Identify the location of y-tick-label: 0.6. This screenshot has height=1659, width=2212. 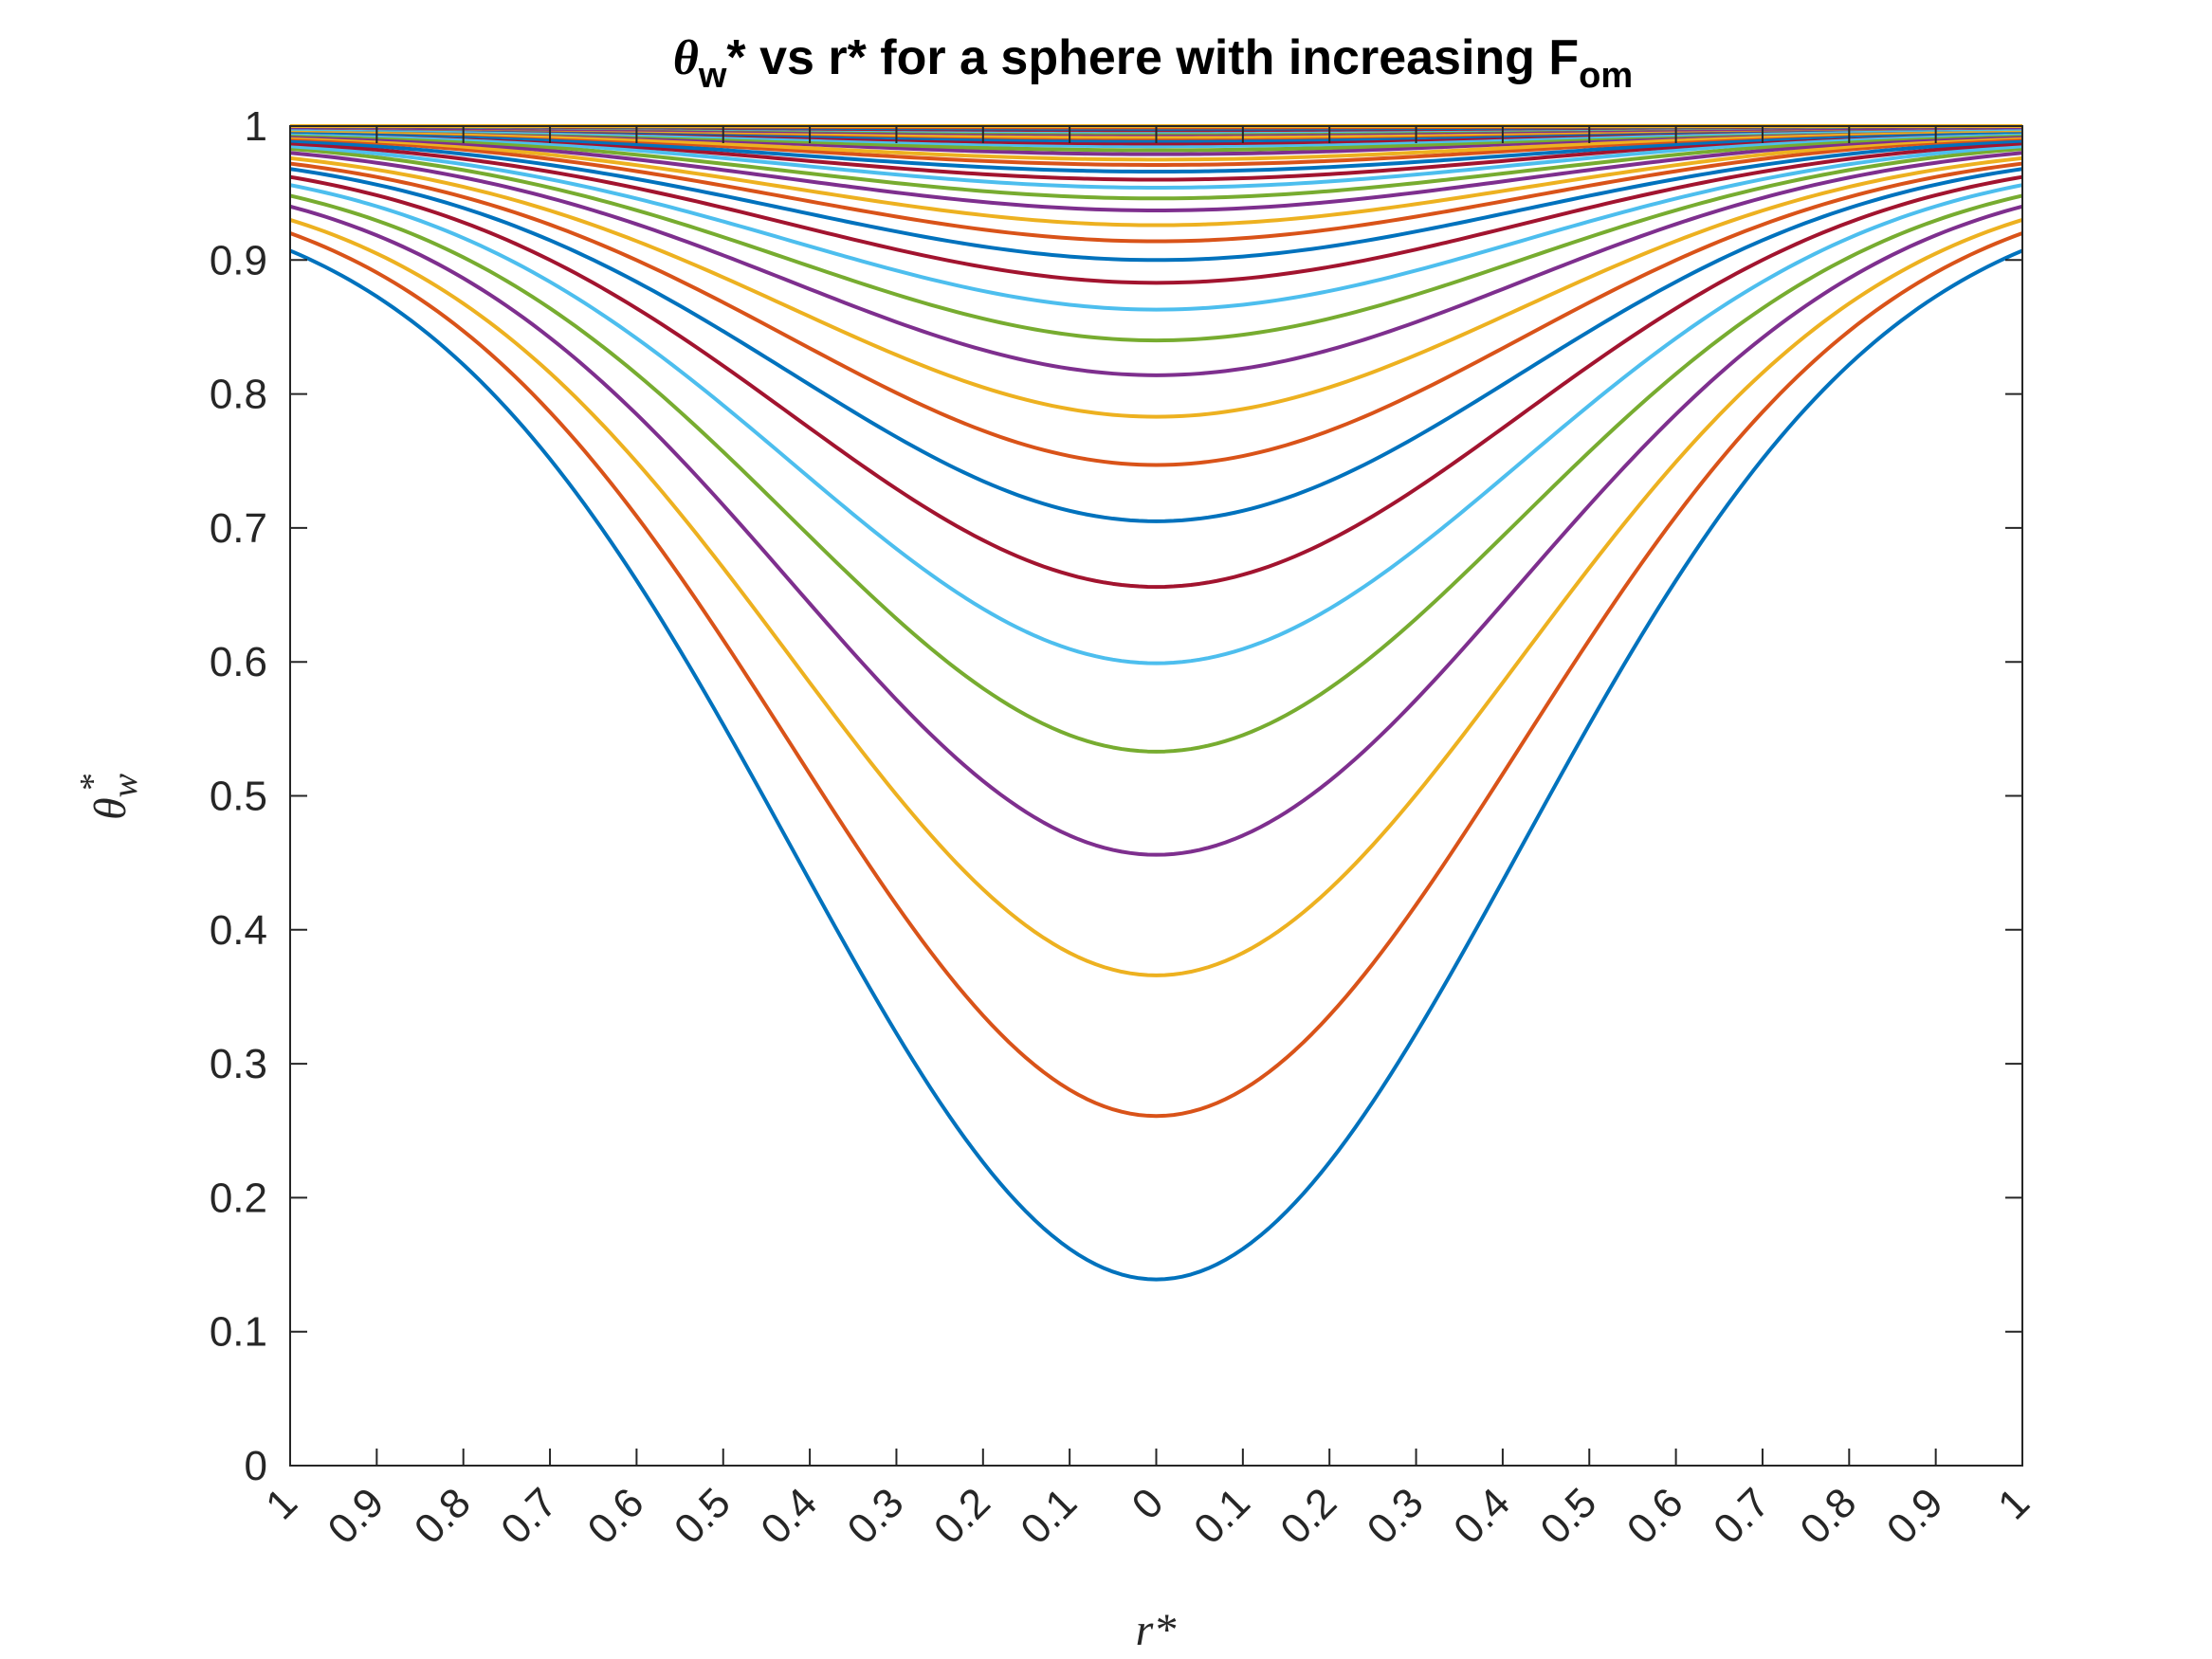
(238, 662).